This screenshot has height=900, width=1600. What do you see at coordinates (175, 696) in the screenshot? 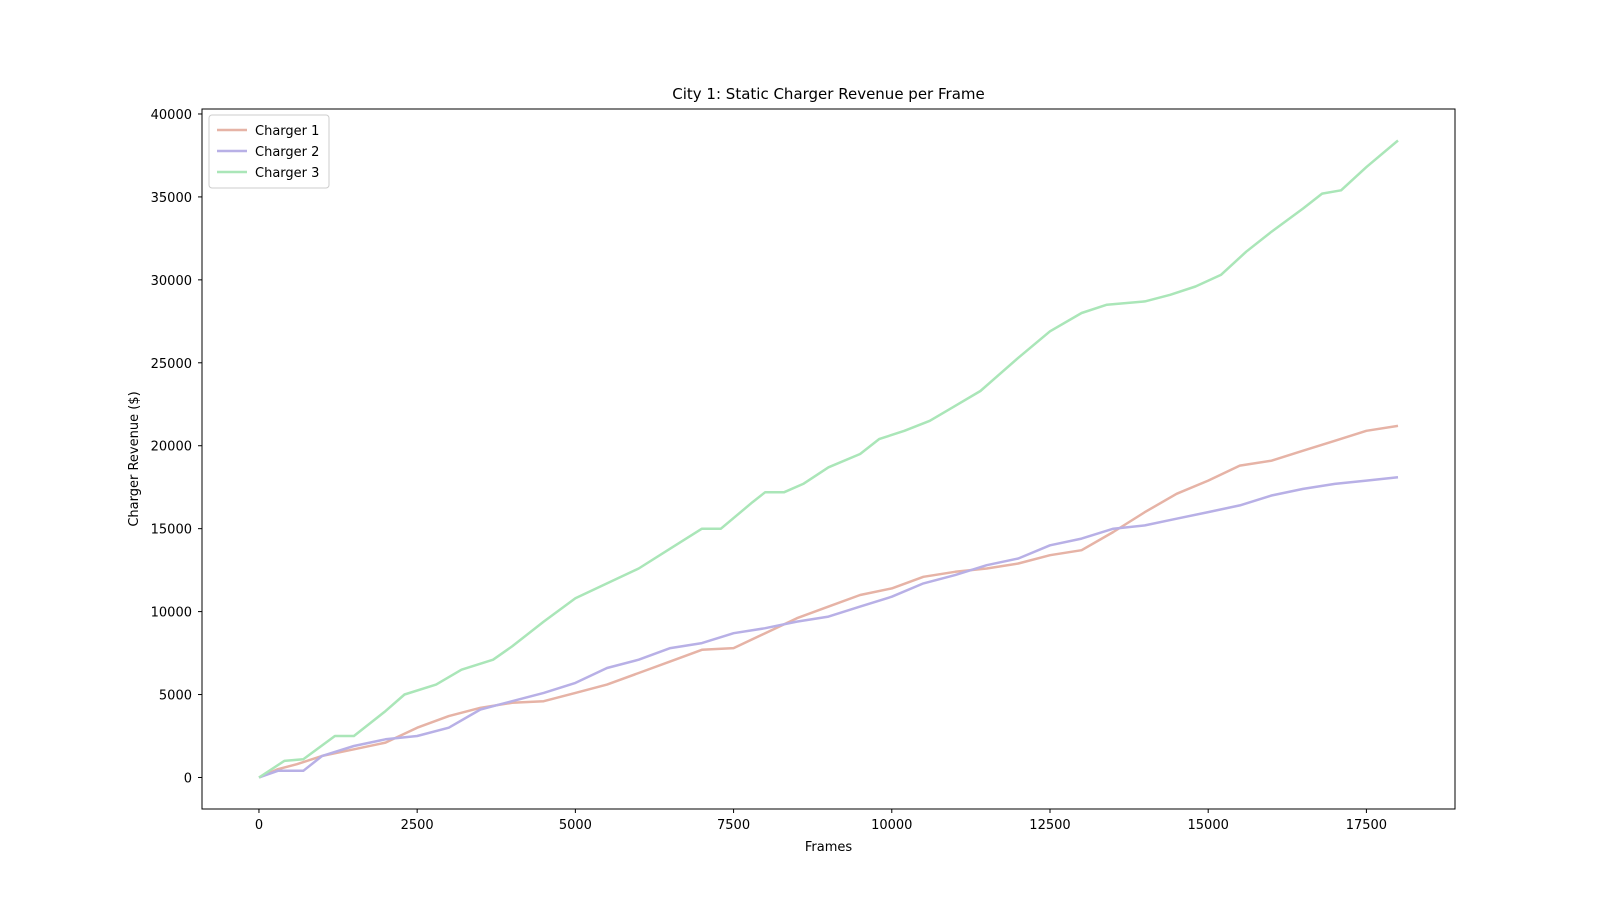
I see `y-tick-label: 5000` at bounding box center [175, 696].